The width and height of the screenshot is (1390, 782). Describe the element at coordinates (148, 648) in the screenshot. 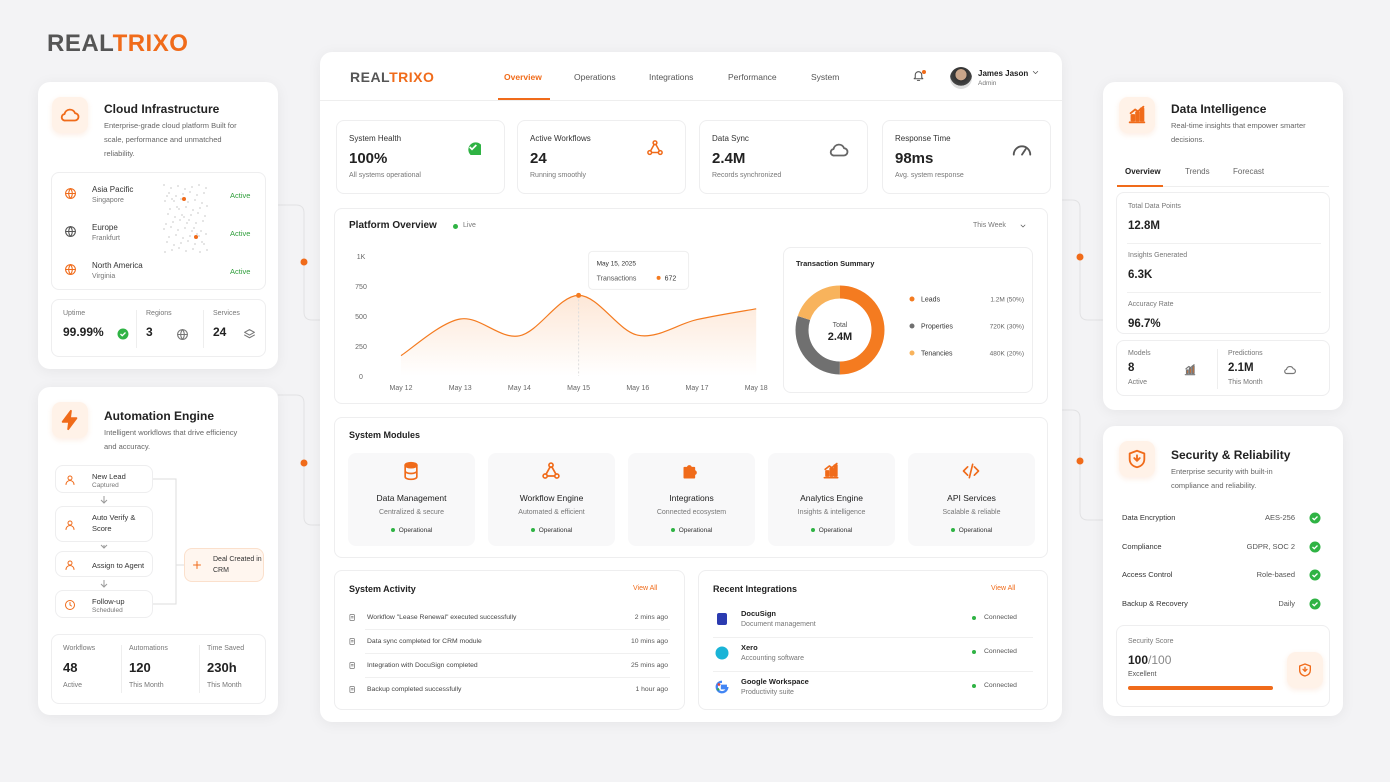

I see `stat-label: Automations` at that location.